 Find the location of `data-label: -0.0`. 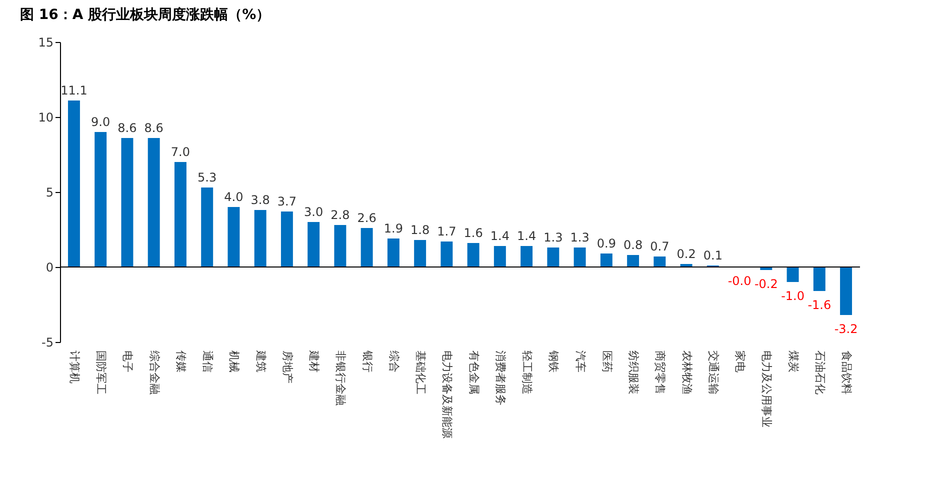

data-label: -0.0 is located at coordinates (740, 281).